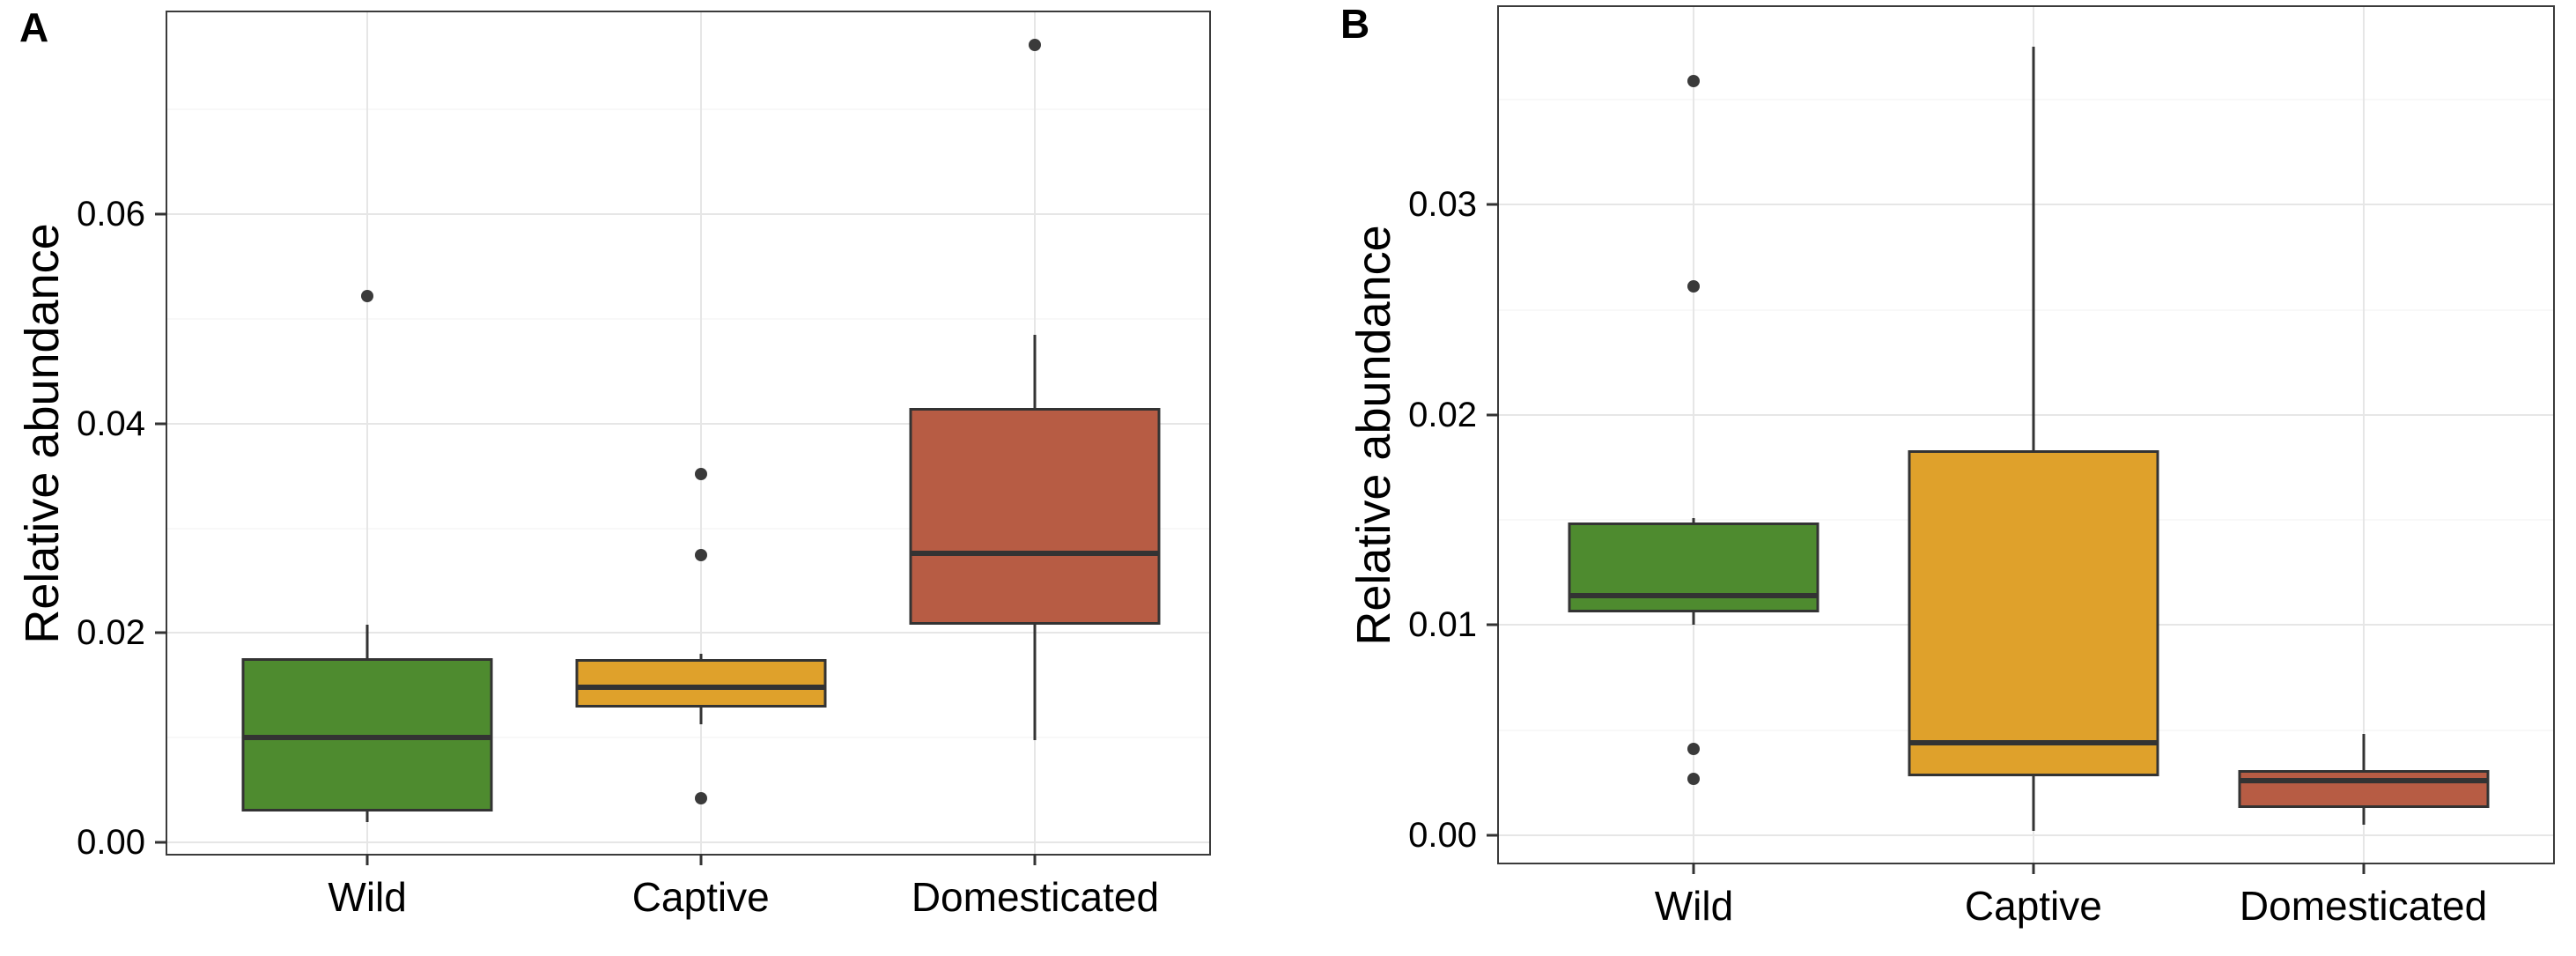 This screenshot has height=956, width=2576. I want to click on y-axis-tick-label: 0.01, so click(1442, 625).